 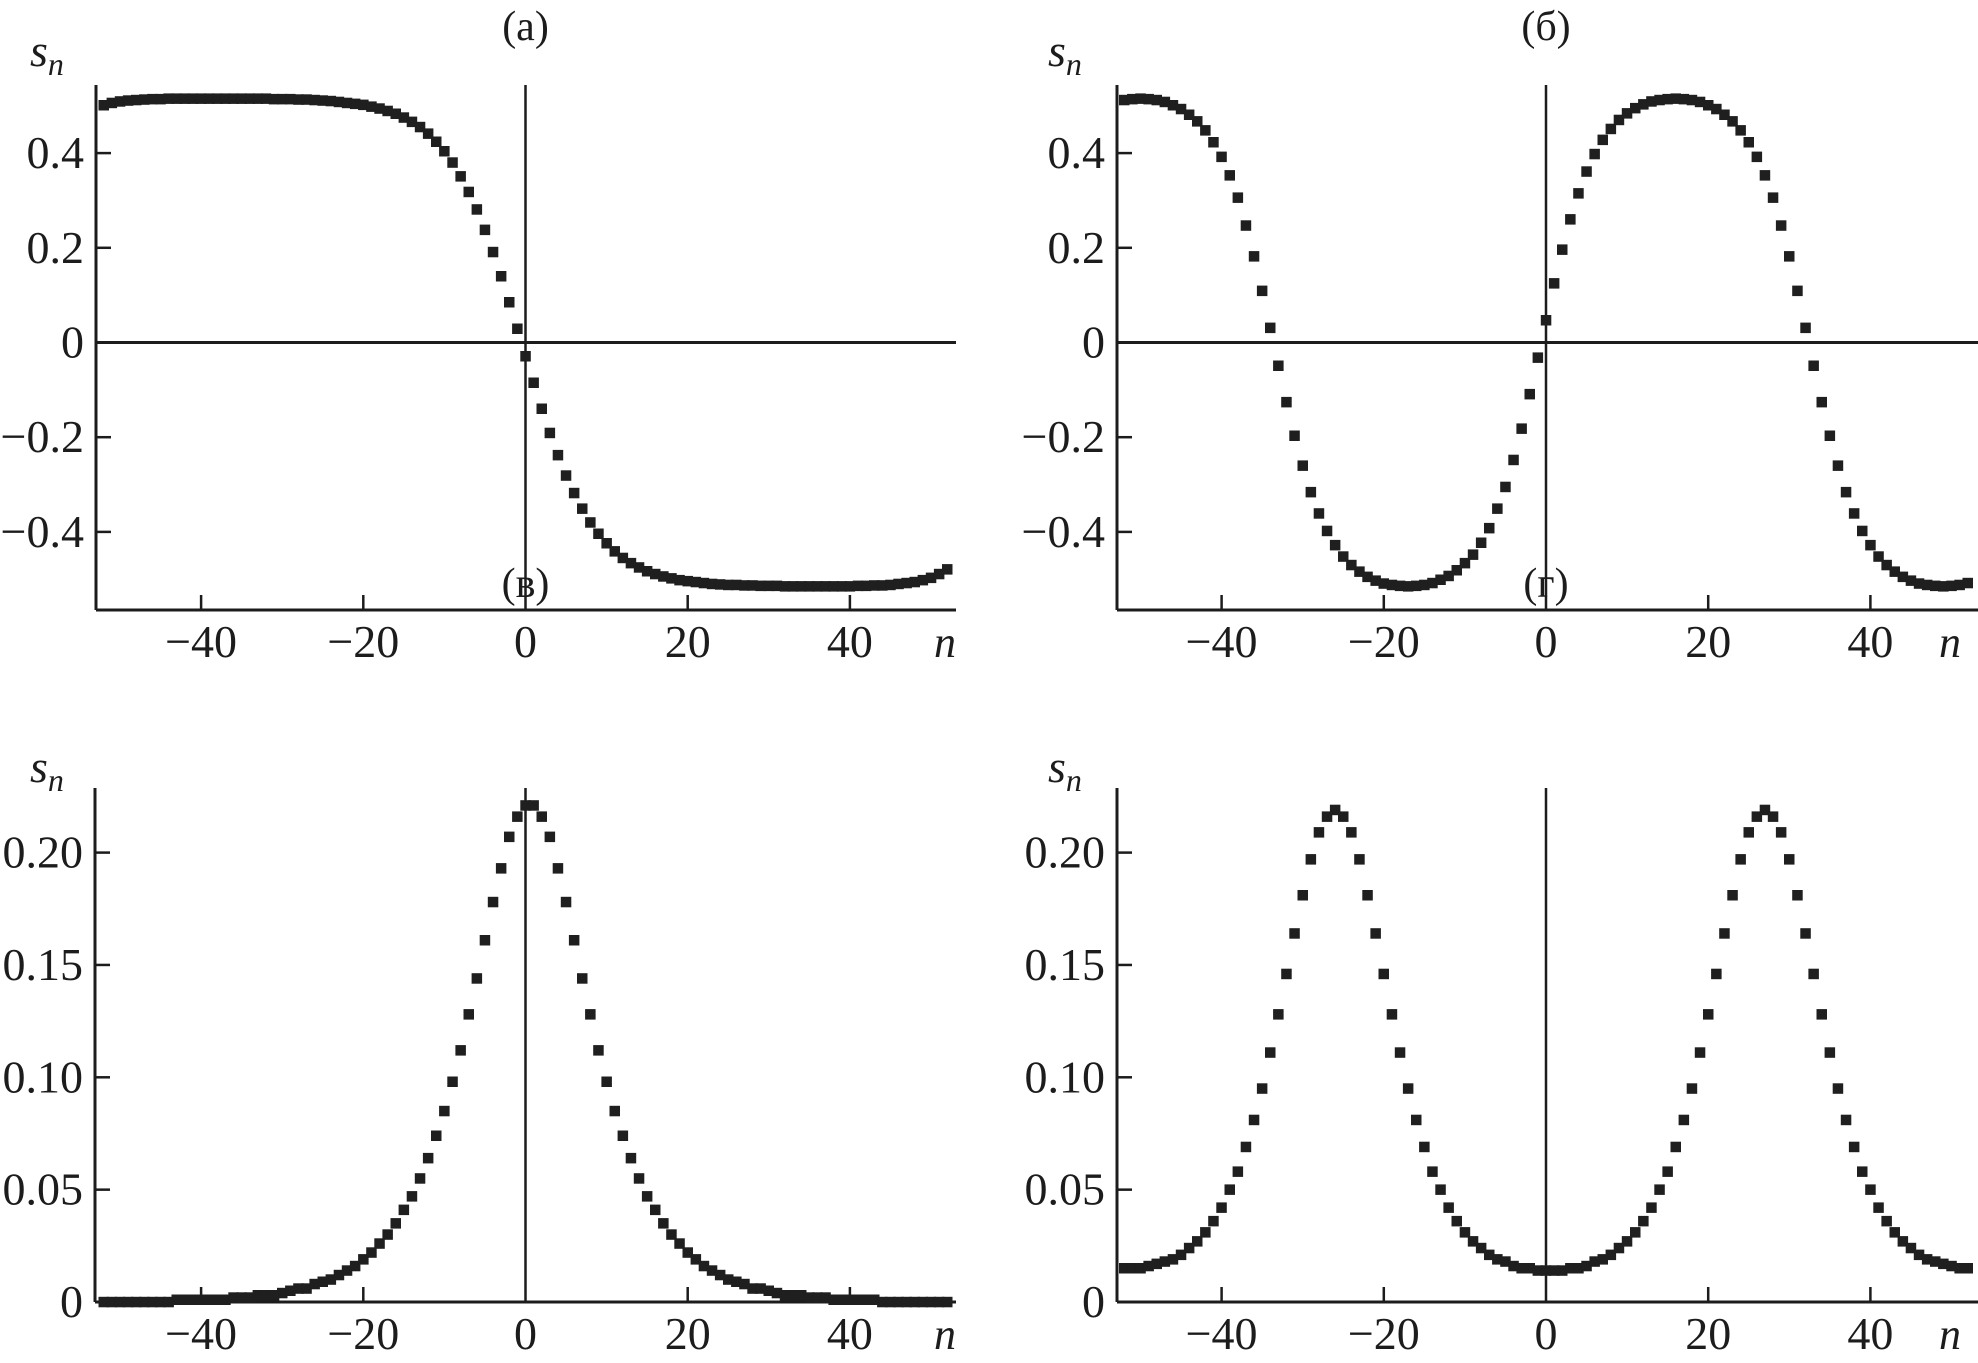 What do you see at coordinates (1546, 641) in the screenshot?
I see `x-tick-label: 0` at bounding box center [1546, 641].